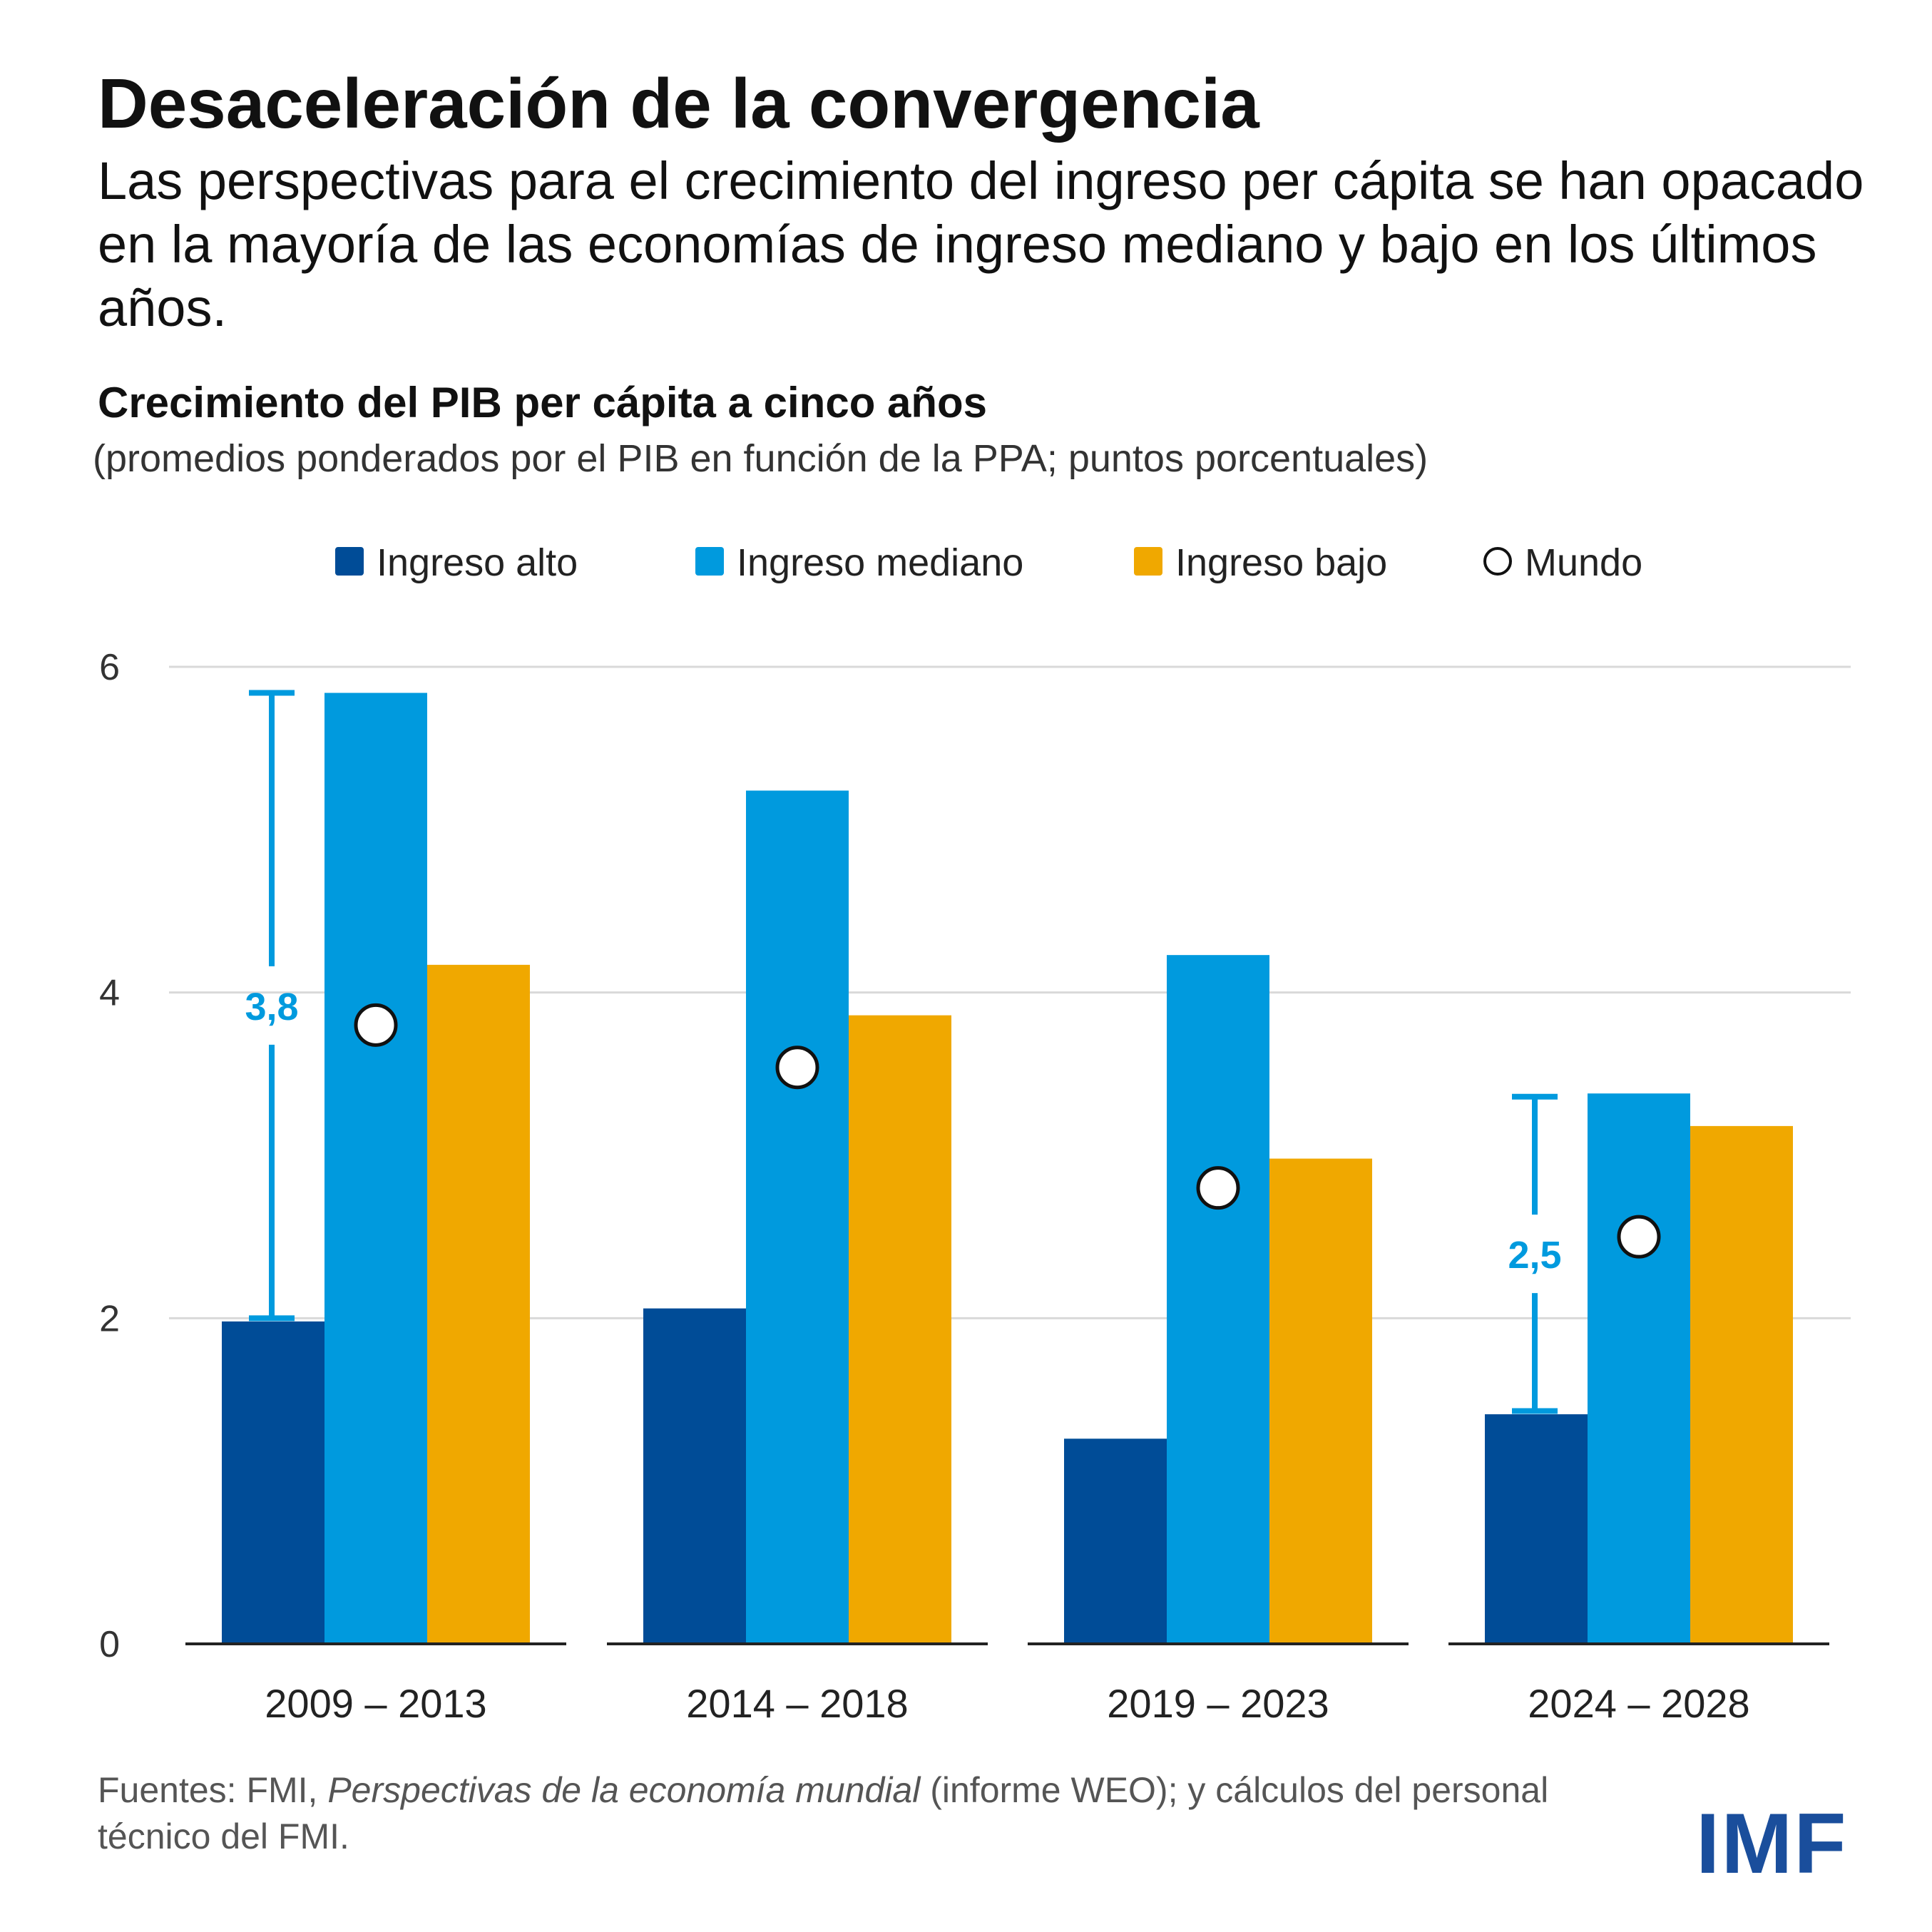 This screenshot has width=1932, height=1932. What do you see at coordinates (1638, 1703) in the screenshot?
I see `x-tick-label-4: 2024 – 2028` at bounding box center [1638, 1703].